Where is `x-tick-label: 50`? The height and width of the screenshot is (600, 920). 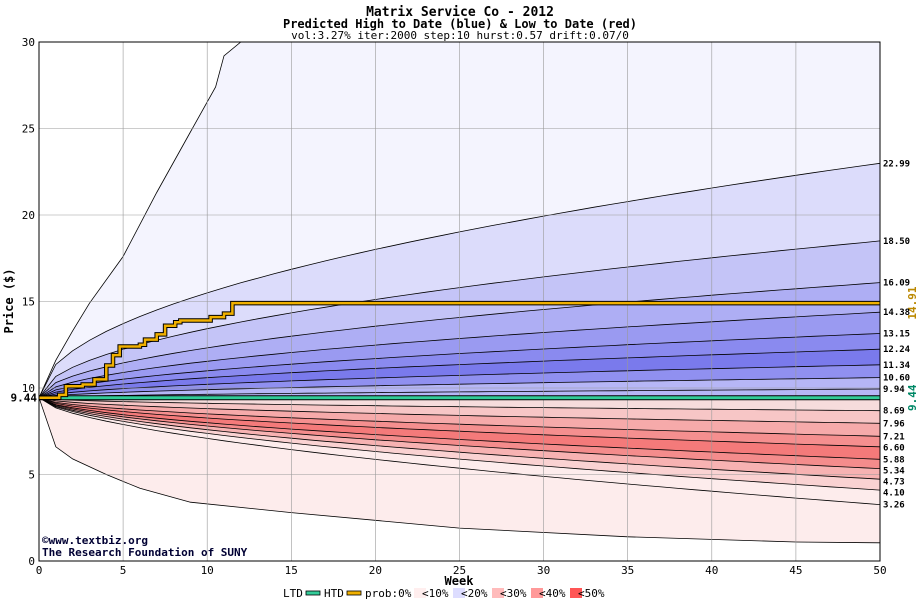
x-tick-label: 50 is located at coordinates (879, 570).